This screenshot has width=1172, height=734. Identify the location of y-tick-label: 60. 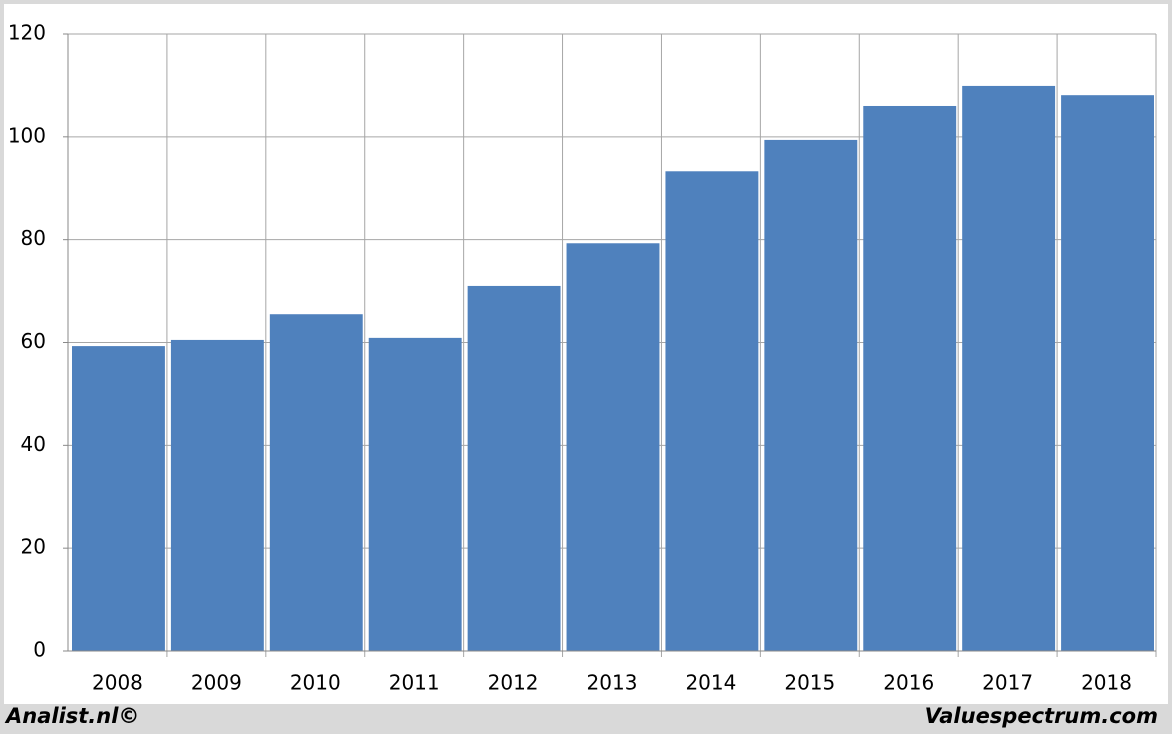
(33, 341).